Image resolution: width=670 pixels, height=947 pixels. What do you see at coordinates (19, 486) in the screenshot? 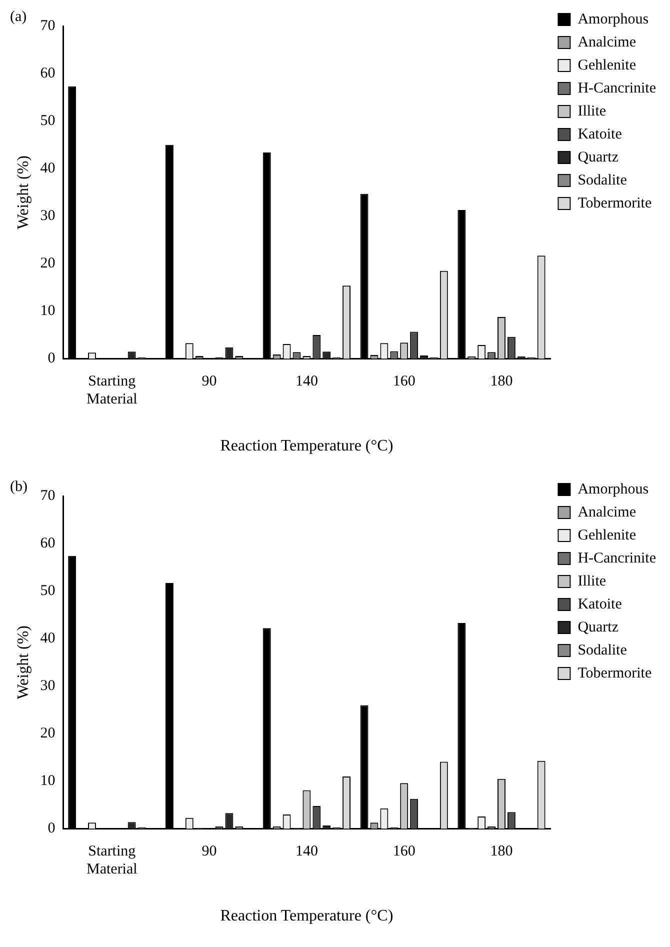
I see `chart-title: (b)` at bounding box center [19, 486].